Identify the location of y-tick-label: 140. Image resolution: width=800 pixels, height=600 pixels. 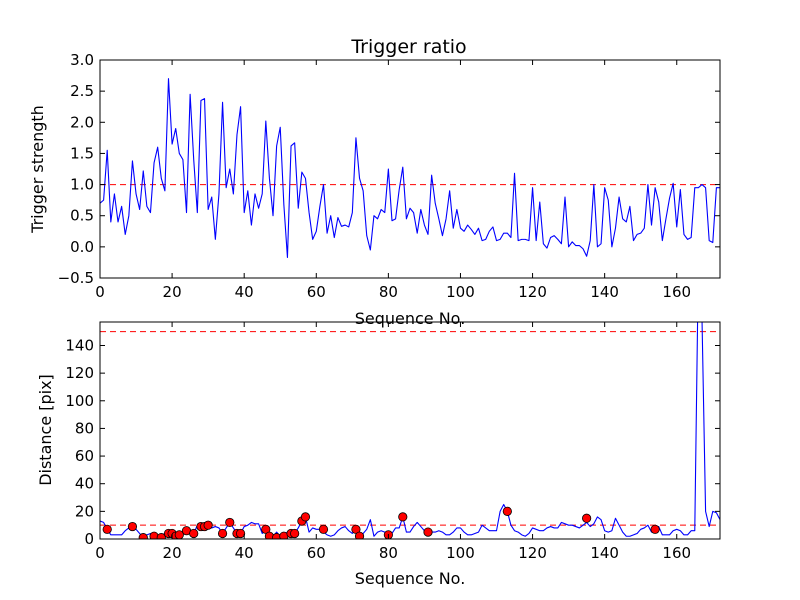
(79, 345).